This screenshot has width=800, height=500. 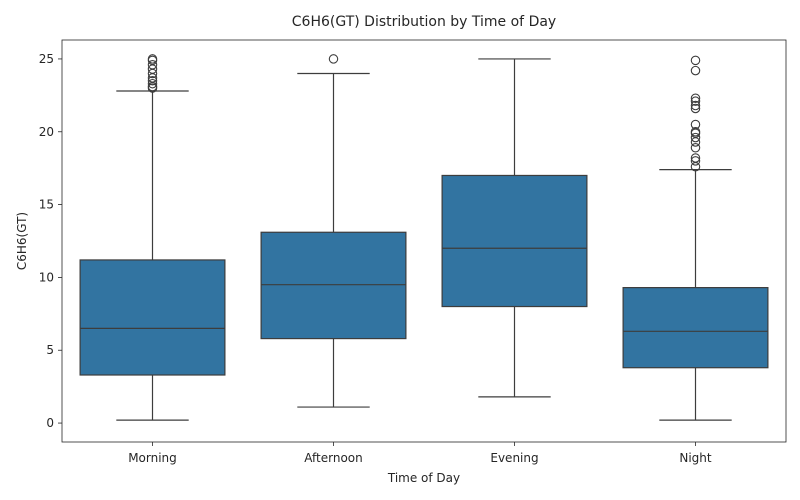 I want to click on x-tick-label: Evening, so click(x=514, y=458).